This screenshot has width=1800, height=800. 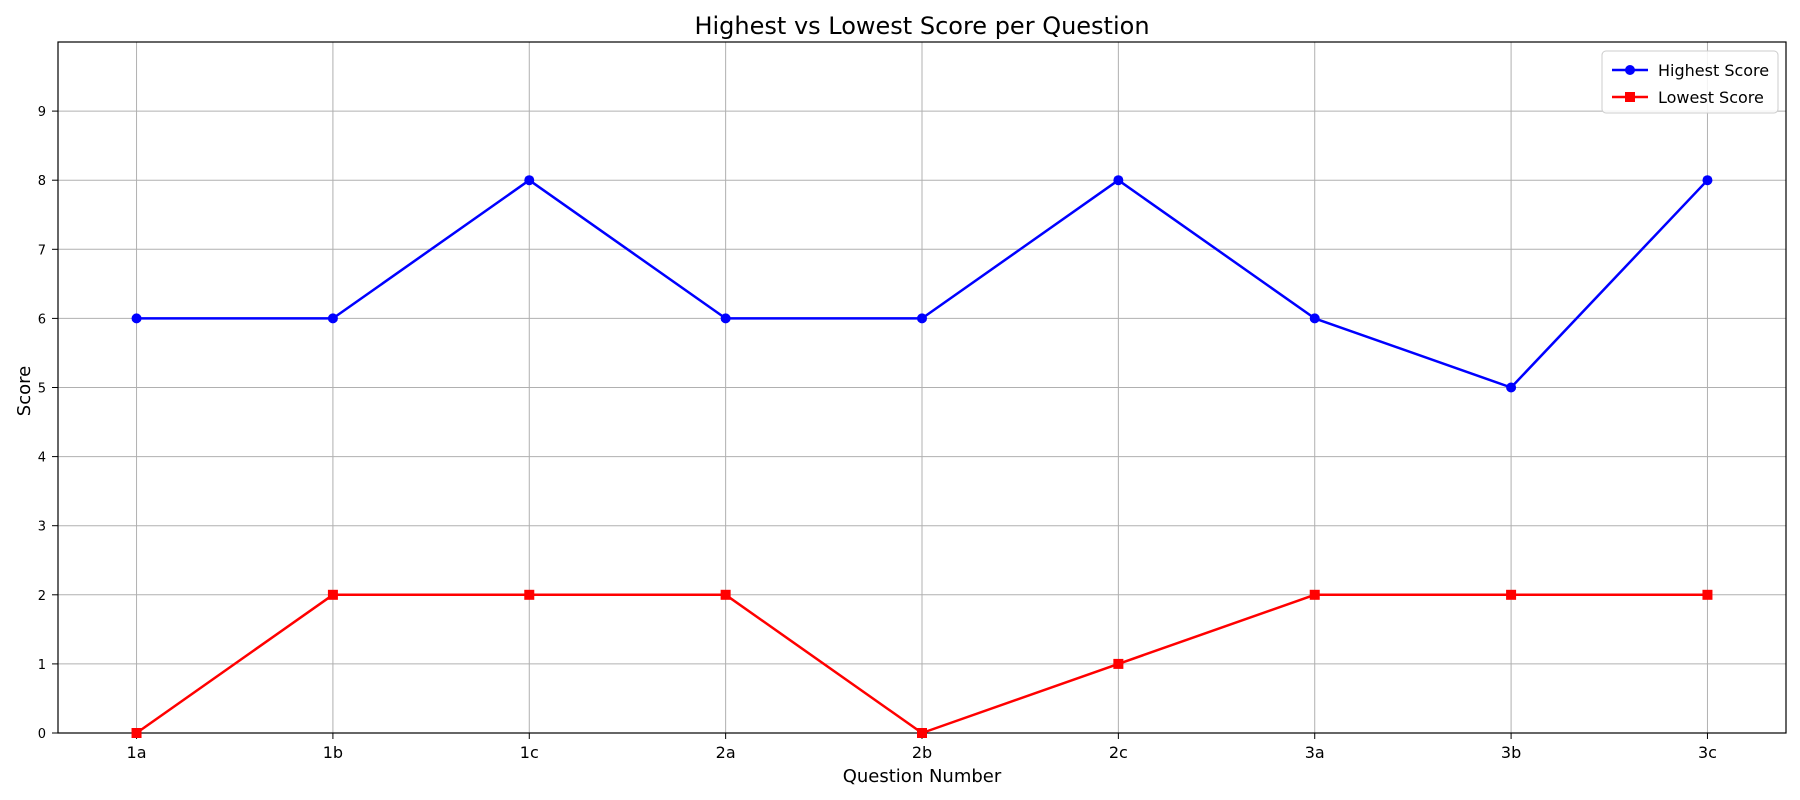 What do you see at coordinates (333, 752) in the screenshot?
I see `x-tick-label: 1b` at bounding box center [333, 752].